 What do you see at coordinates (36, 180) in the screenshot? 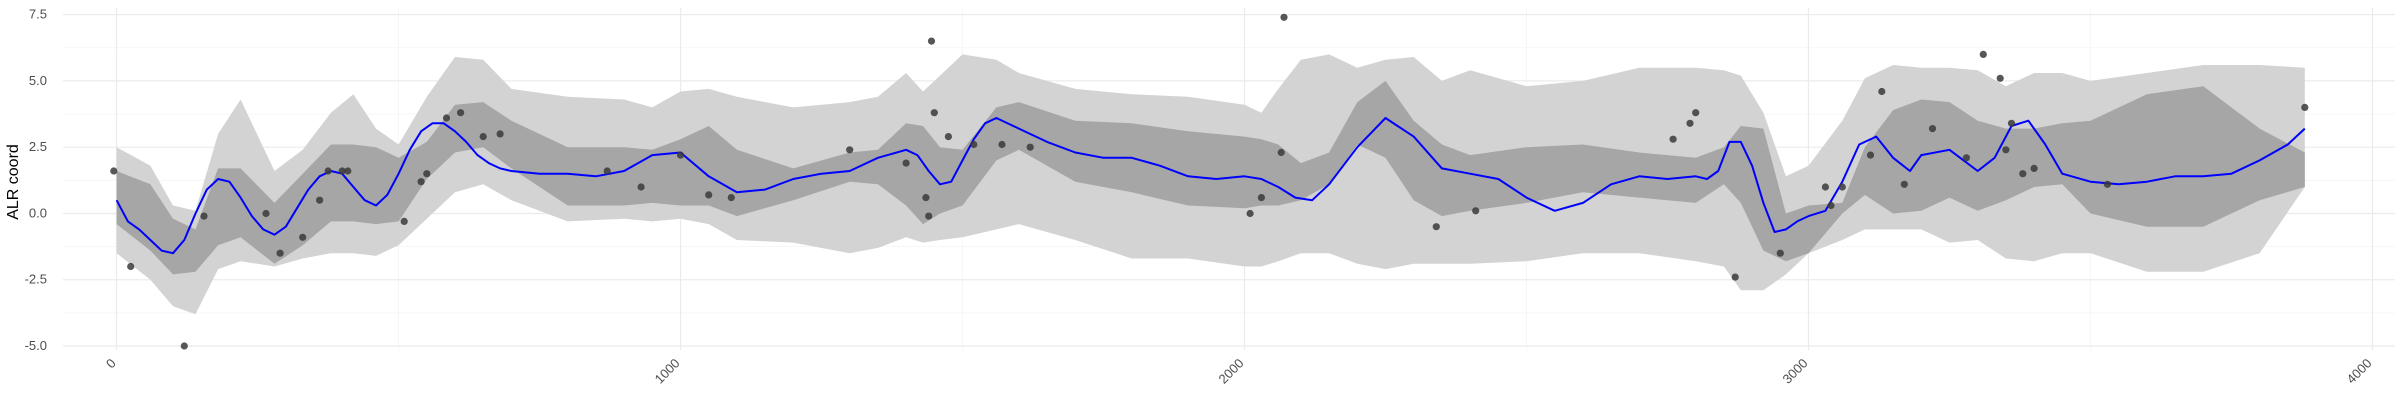
I see `y-axis-ticks: -5.0 -2.5 0.0 2.5 5.0 7.5` at bounding box center [36, 180].